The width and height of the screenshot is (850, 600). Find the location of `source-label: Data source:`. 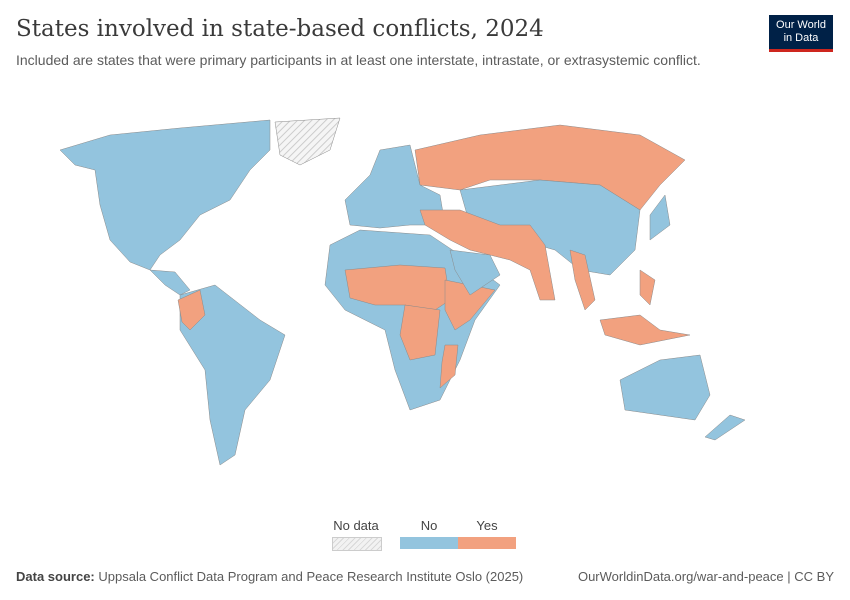

source-label: Data source: is located at coordinates (55, 576).